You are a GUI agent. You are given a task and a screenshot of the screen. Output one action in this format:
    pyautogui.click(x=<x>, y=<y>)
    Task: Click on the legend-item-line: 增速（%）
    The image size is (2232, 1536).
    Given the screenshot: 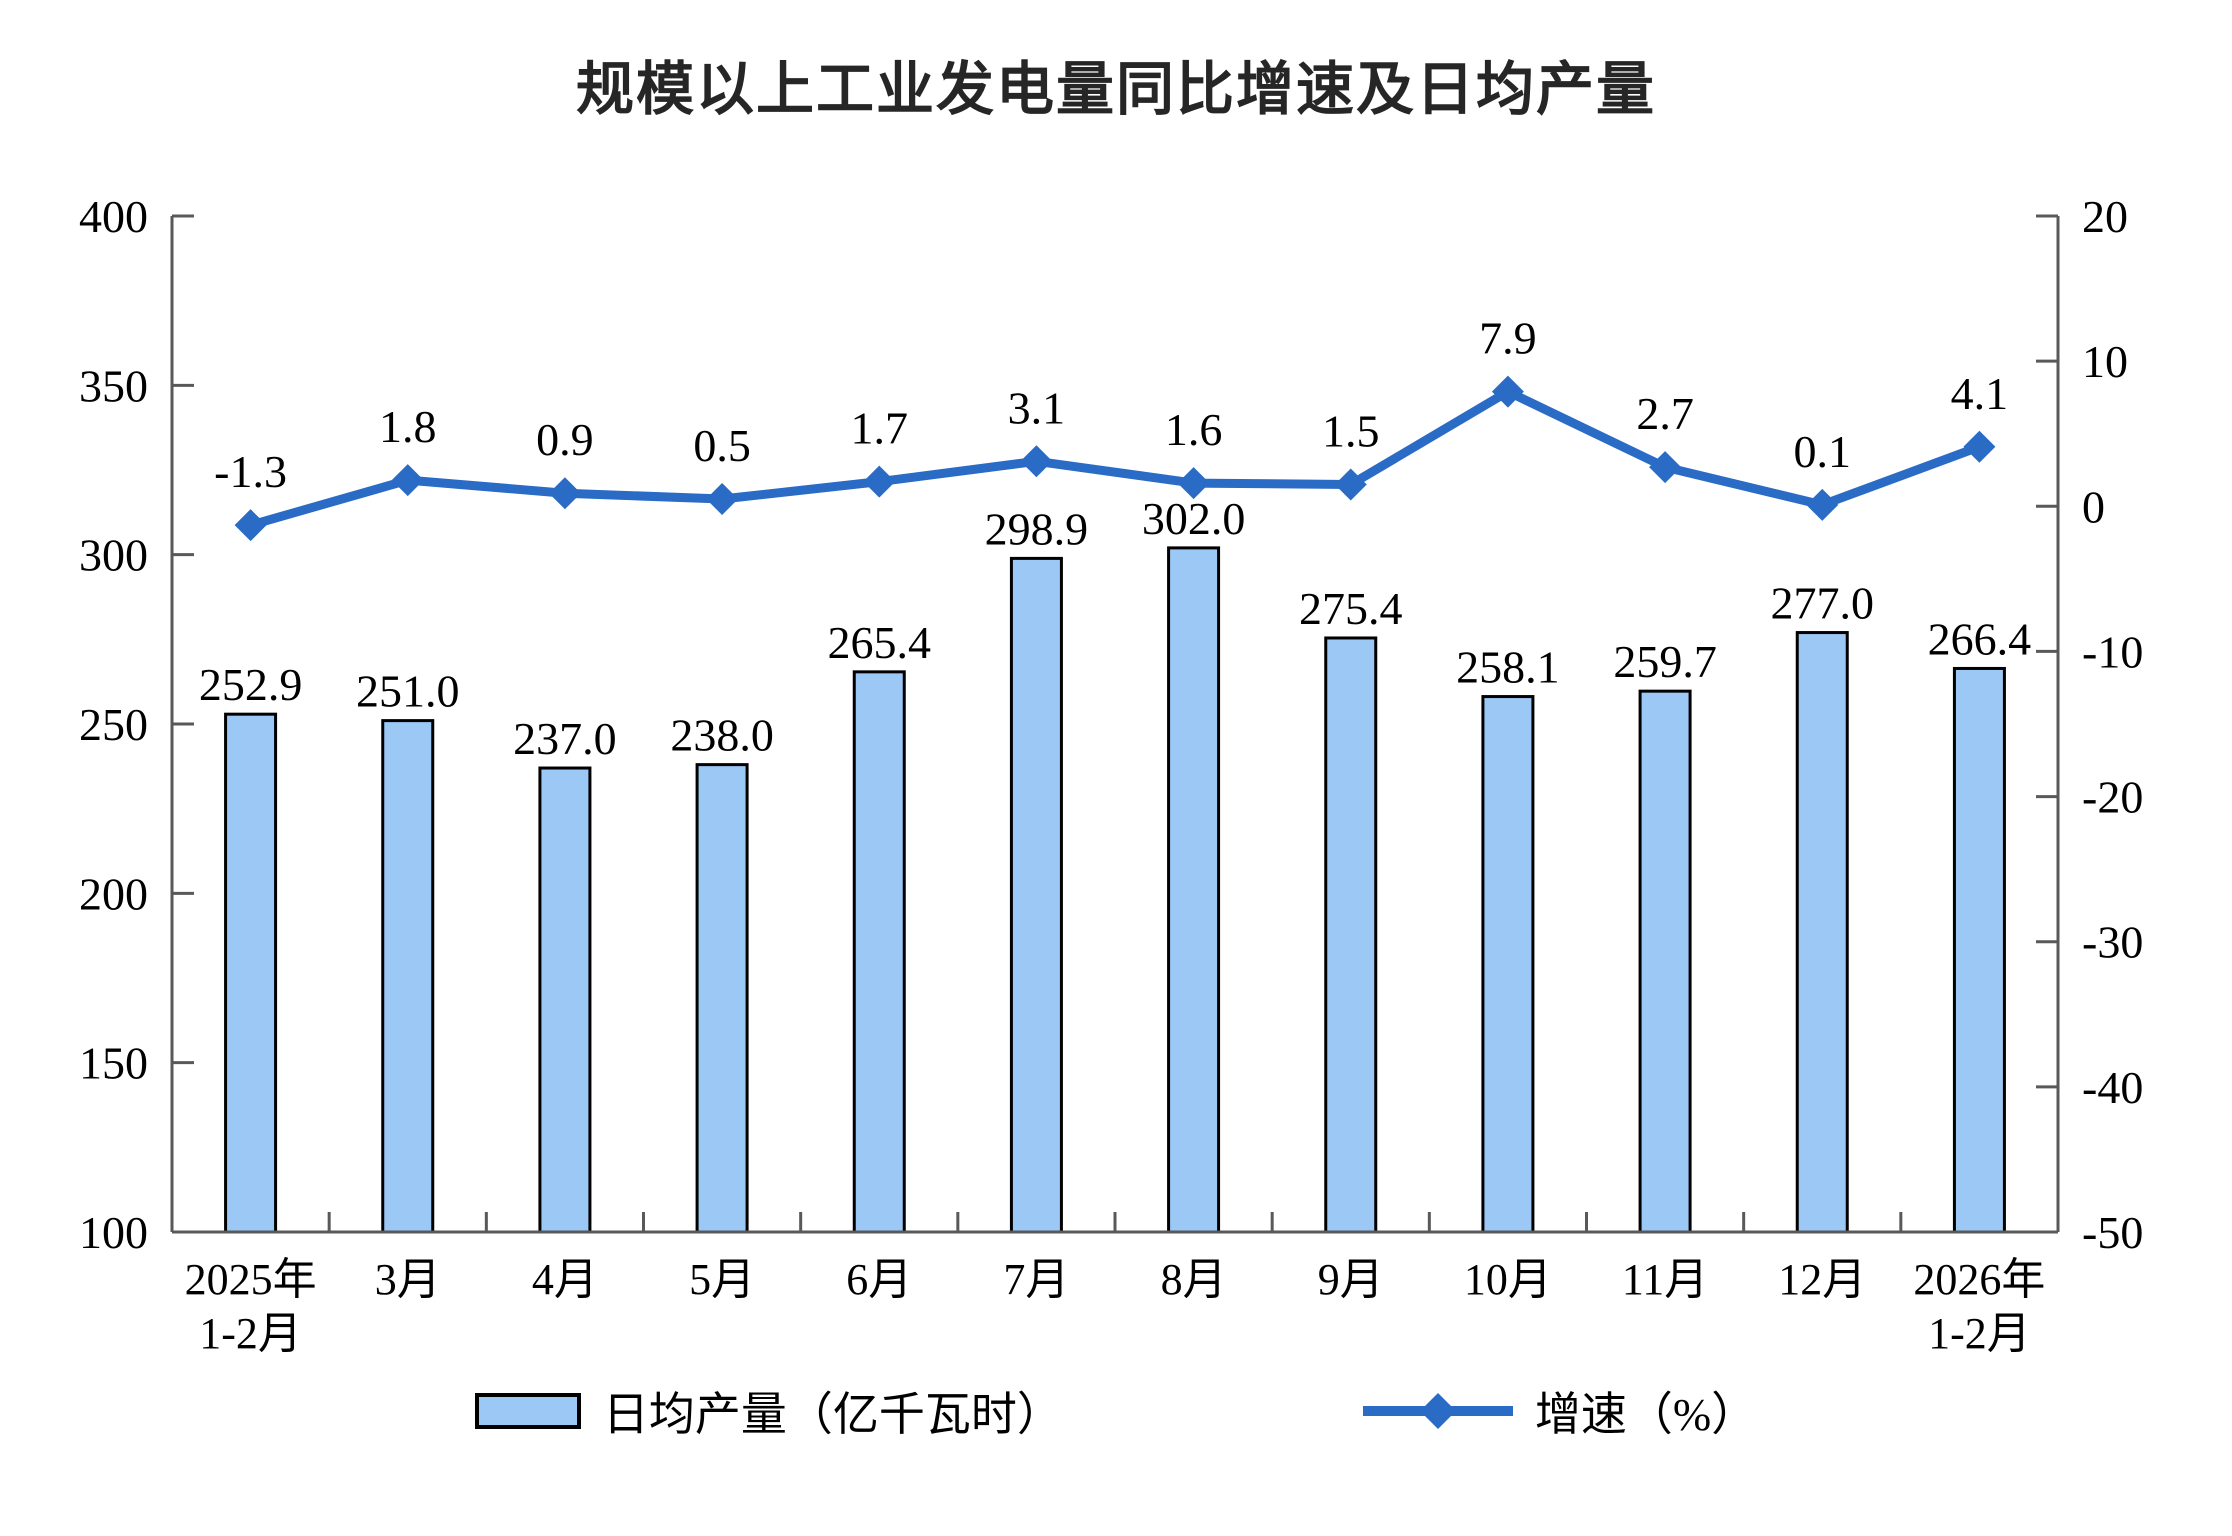 What is the action you would take?
    pyautogui.click(x=1560, y=1411)
    